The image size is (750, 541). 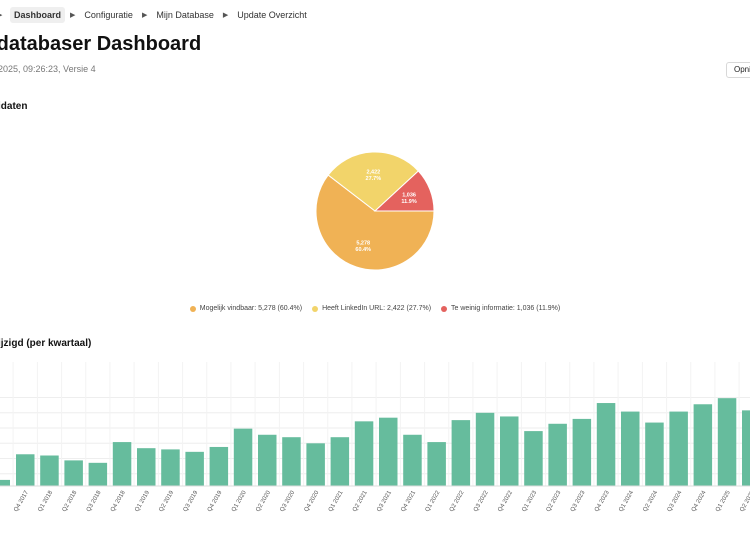 What do you see at coordinates (46, 343) in the screenshot?
I see `section-title-modified-per-quarter: ijzigd (per kwartaal)` at bounding box center [46, 343].